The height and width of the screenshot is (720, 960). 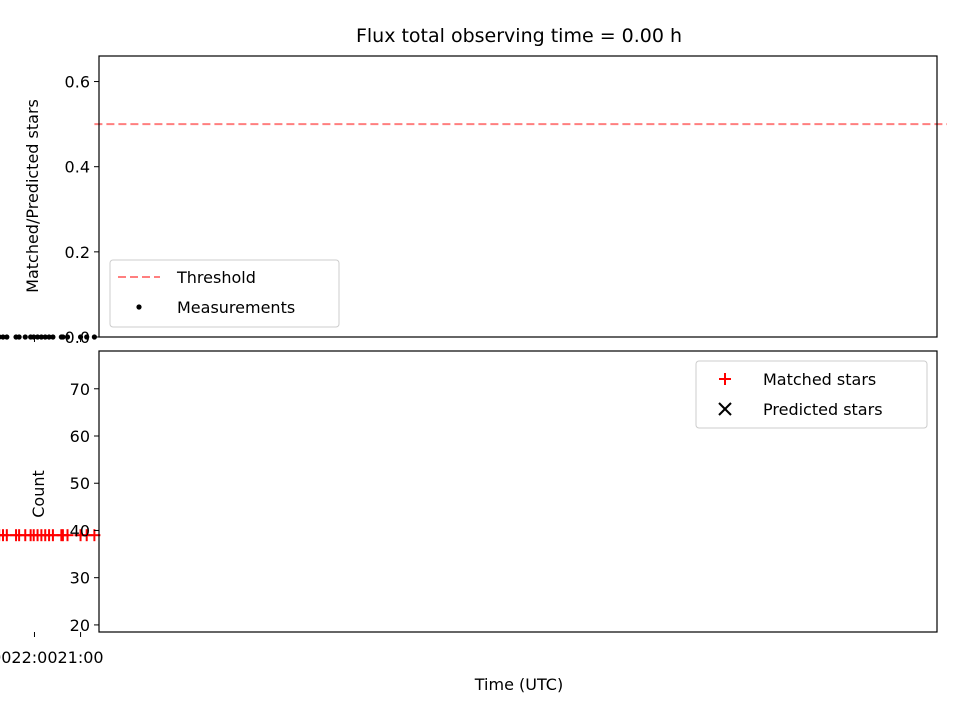 I want to click on bottom-y-tick-label: 40, so click(x=80, y=530).